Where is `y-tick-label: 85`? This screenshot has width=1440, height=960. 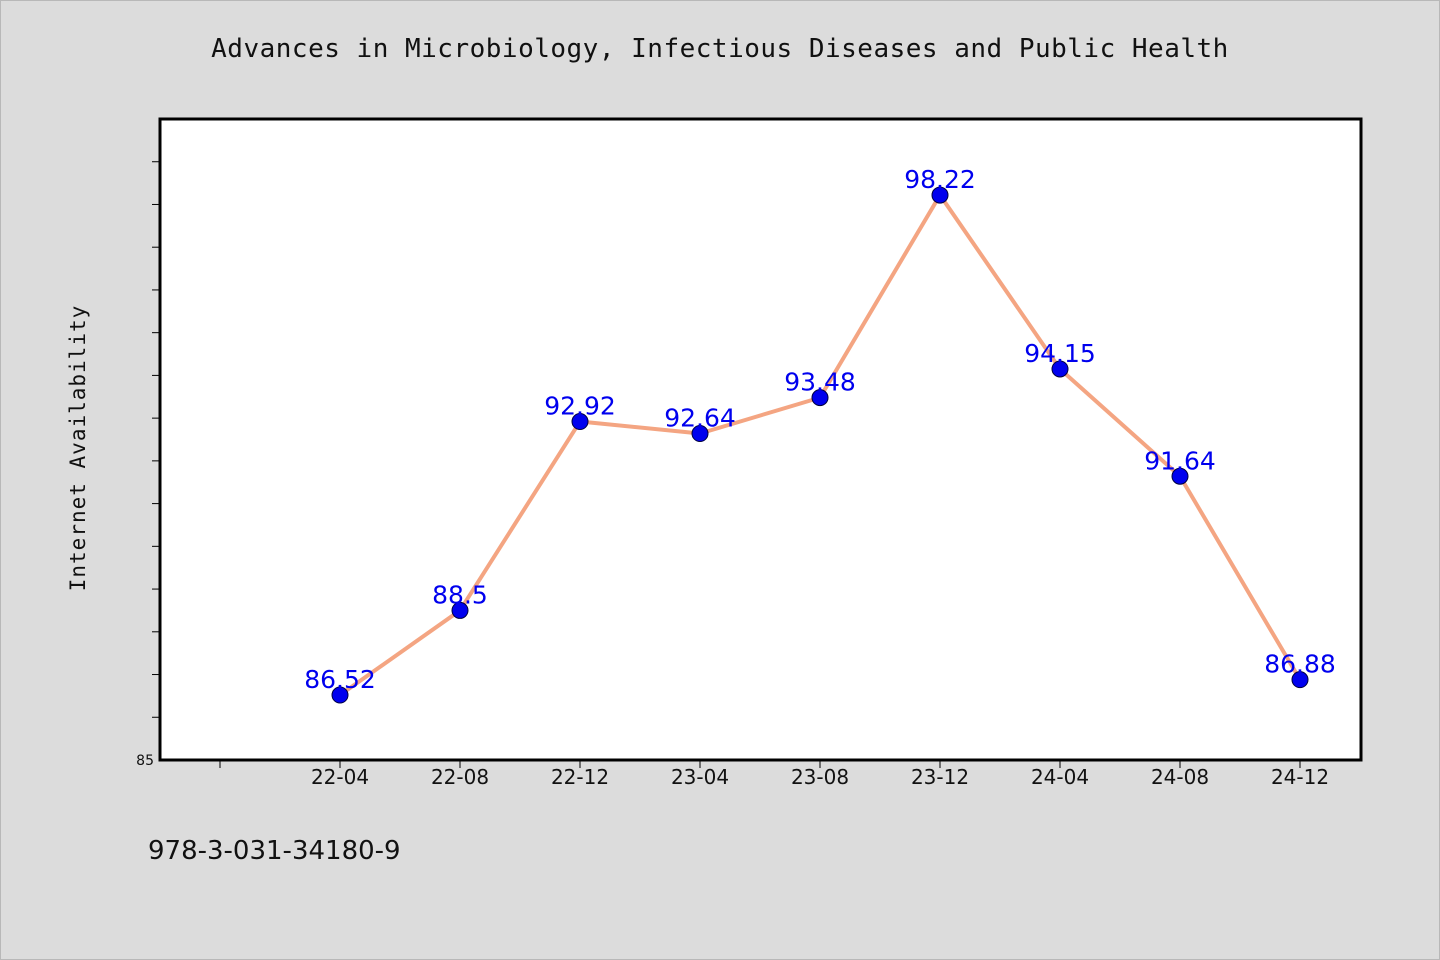
y-tick-label: 85 is located at coordinates (145, 761).